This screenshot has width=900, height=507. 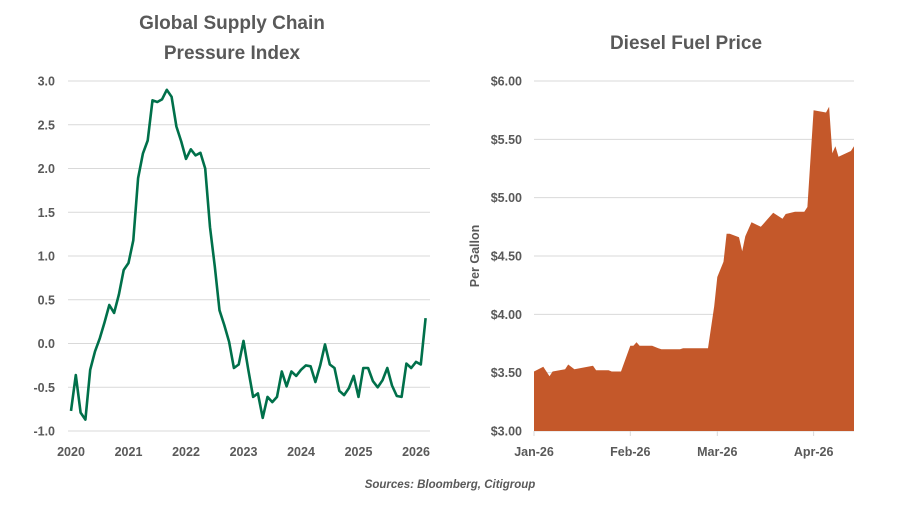 I want to click on gscpi-y-tick-label: 2.5, so click(x=46, y=125).